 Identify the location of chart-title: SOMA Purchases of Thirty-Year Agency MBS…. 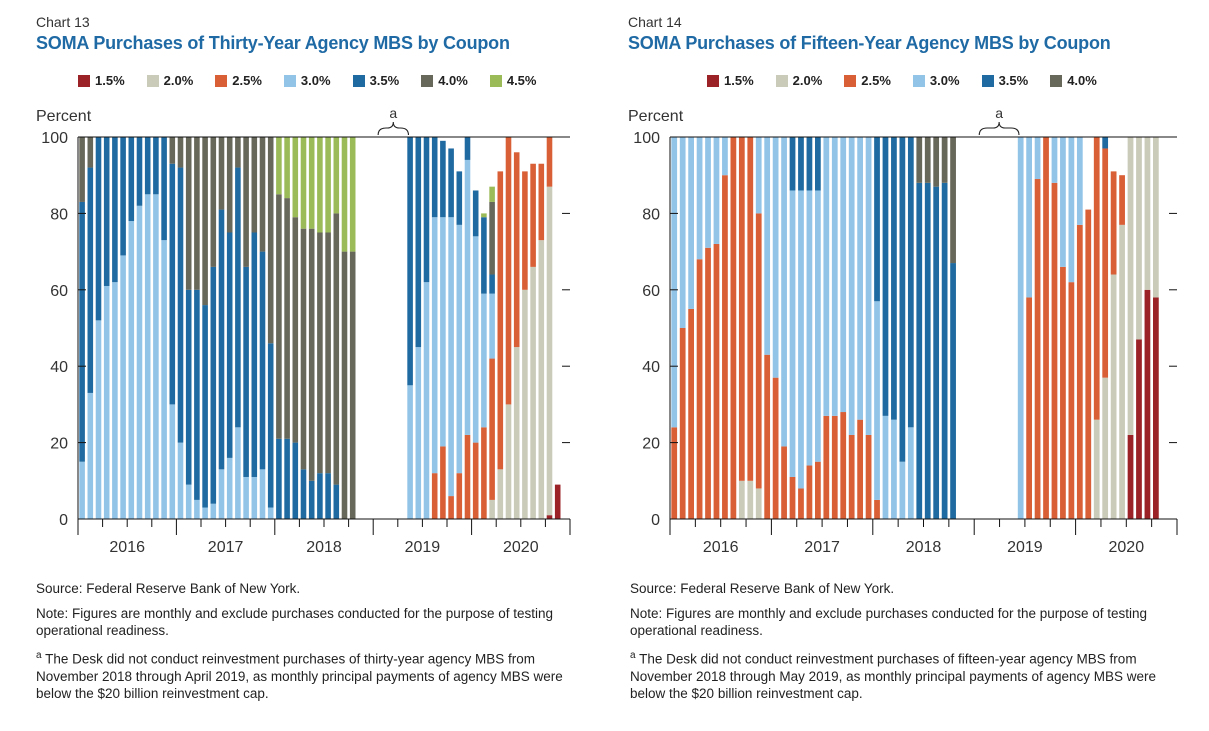
(273, 43).